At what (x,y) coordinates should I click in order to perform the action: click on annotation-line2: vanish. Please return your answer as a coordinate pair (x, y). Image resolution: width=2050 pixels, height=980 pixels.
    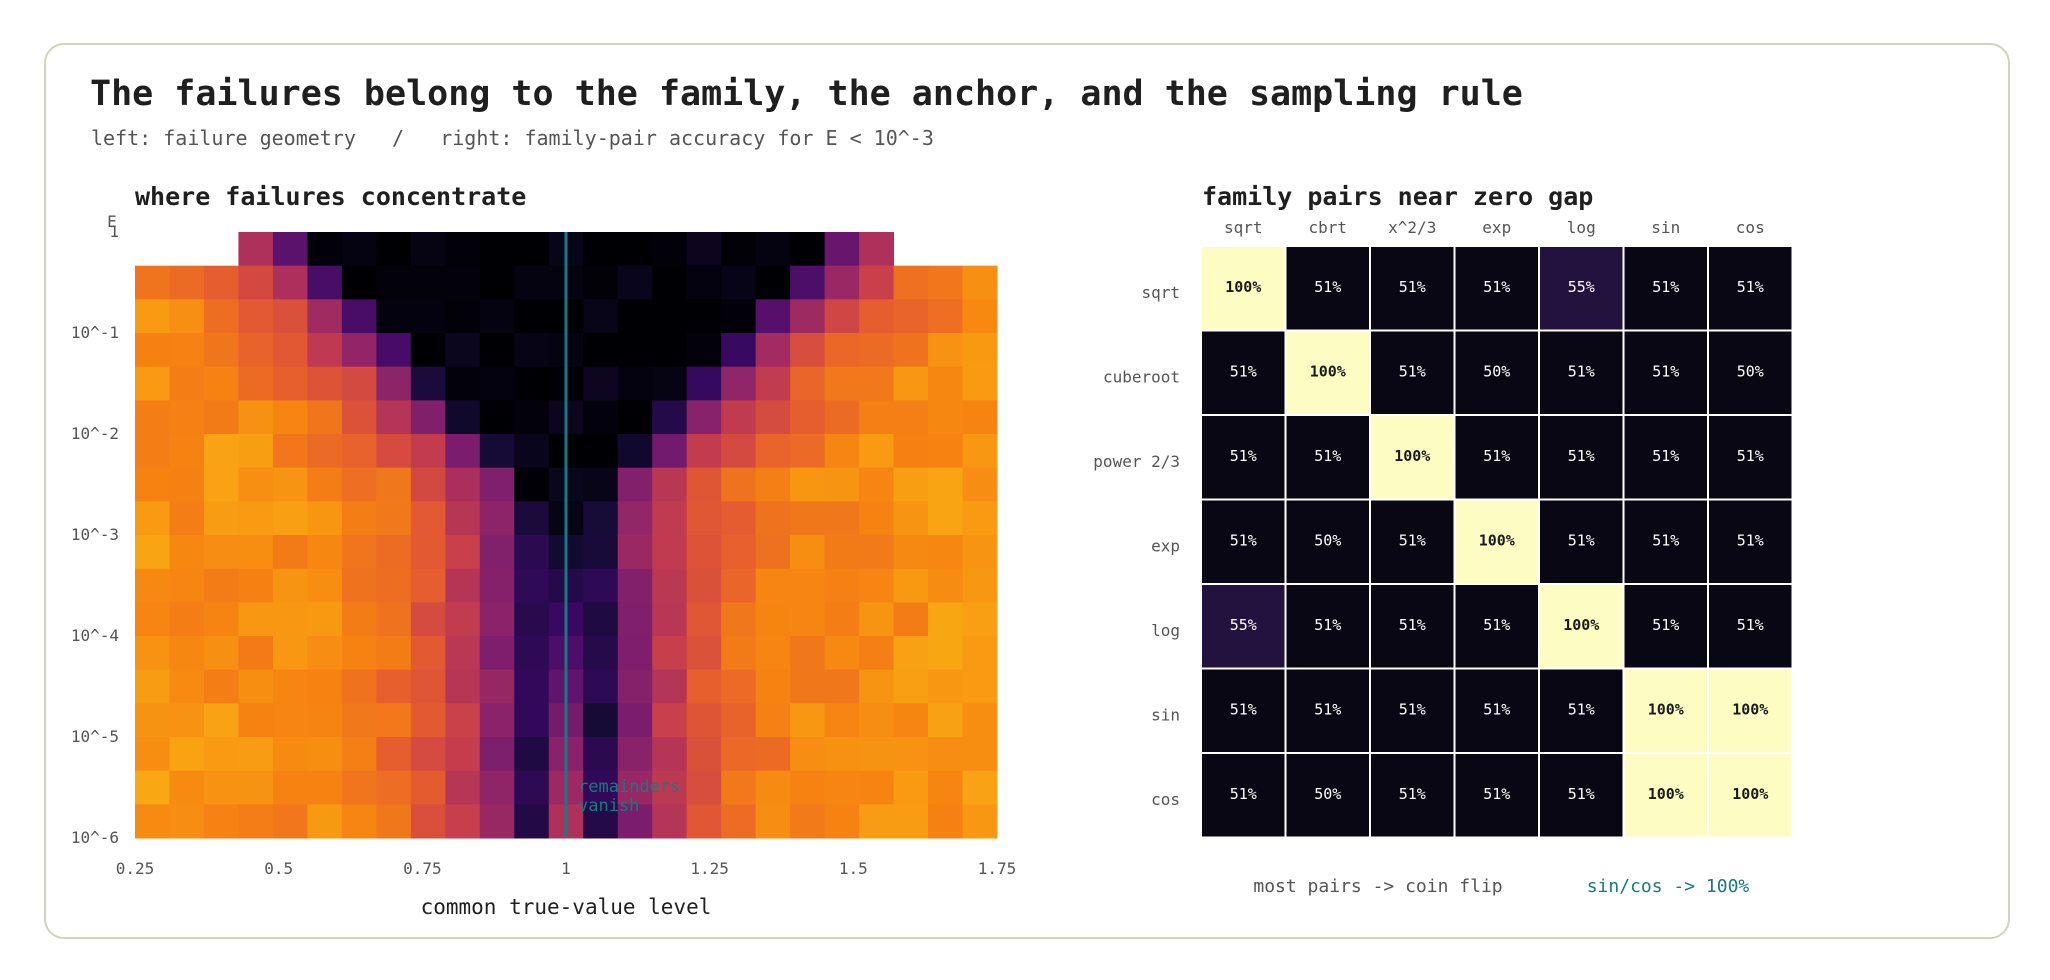
    Looking at the image, I should click on (608, 806).